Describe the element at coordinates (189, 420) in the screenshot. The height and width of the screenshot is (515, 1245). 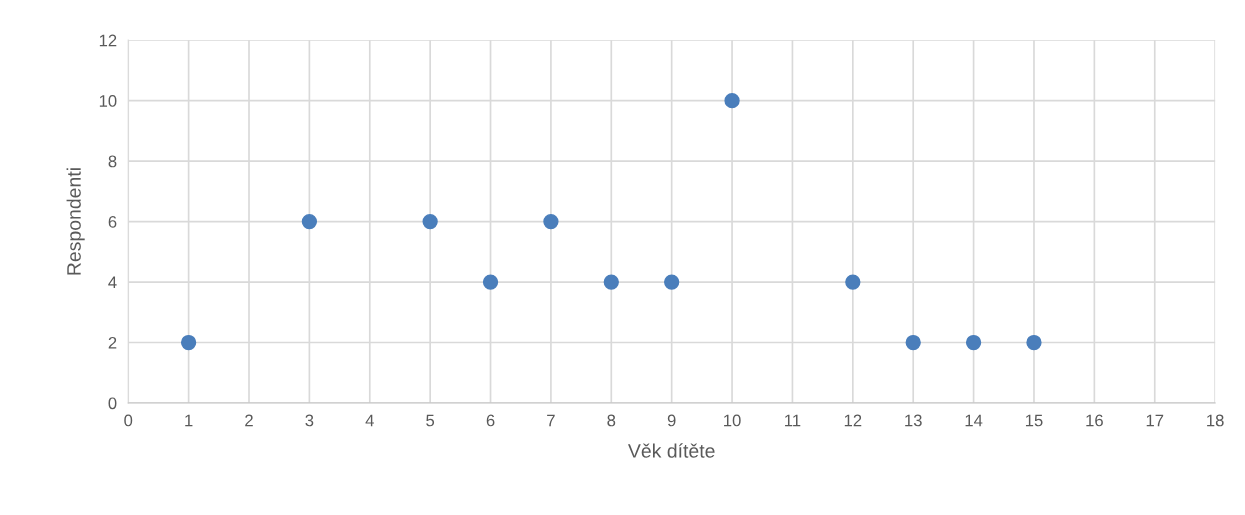
I see `x-tick-label: 1` at that location.